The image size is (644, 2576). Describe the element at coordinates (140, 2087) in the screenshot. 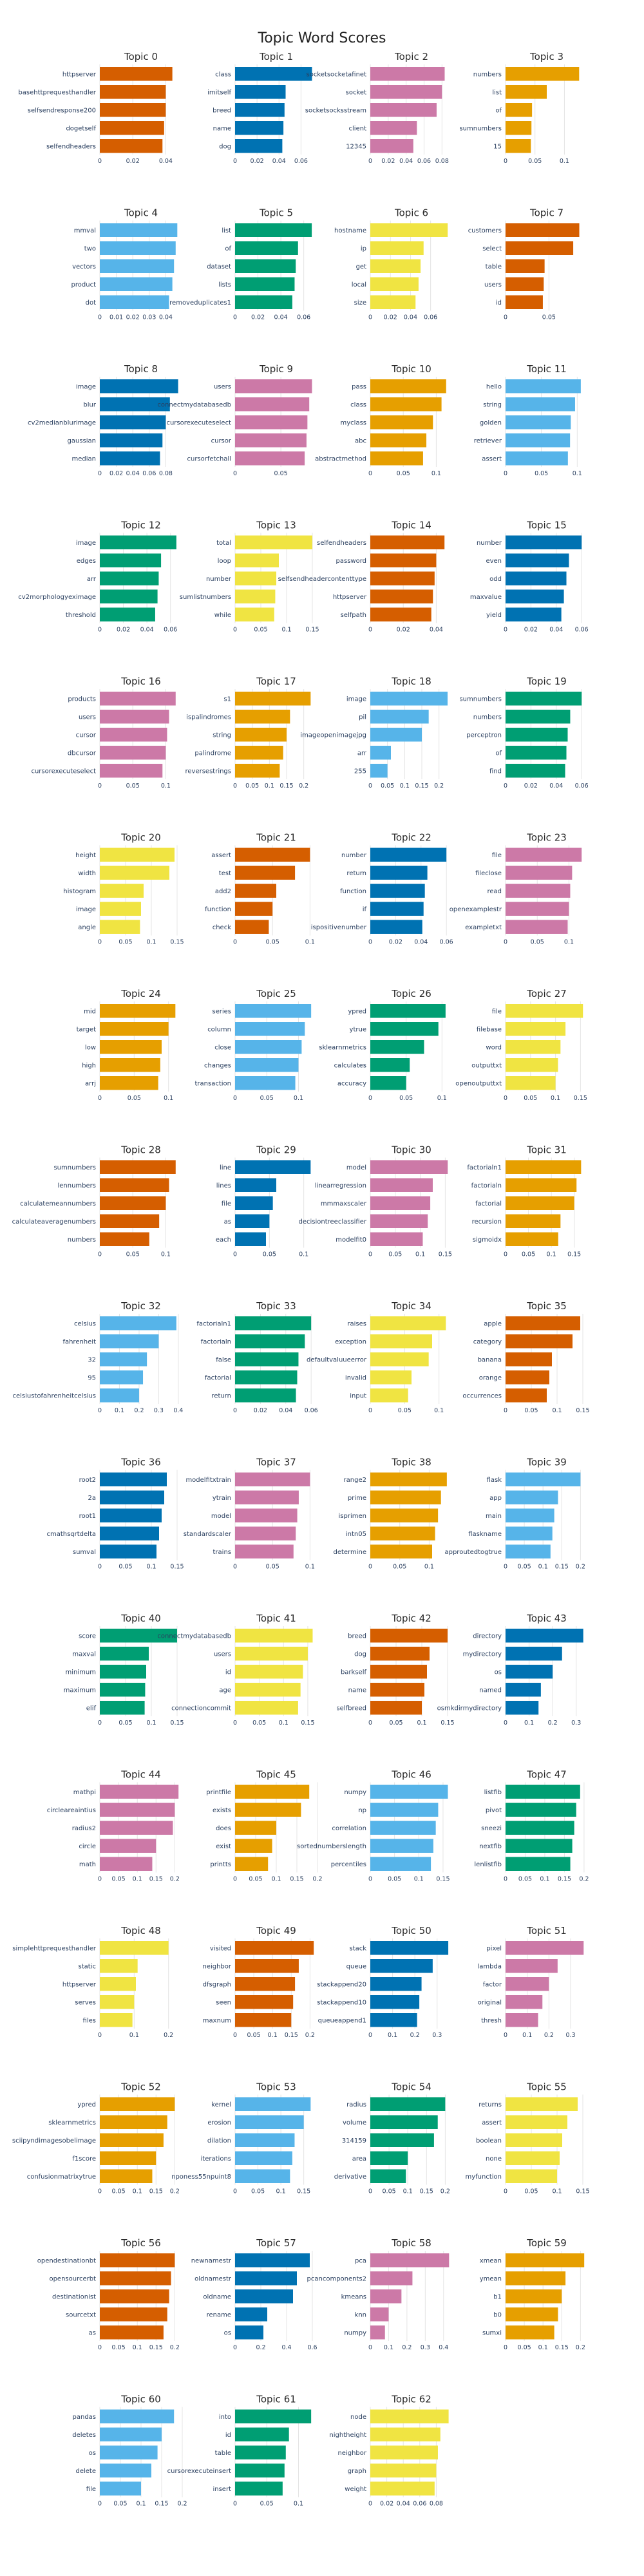

I see `panel-title: Topic 52` at that location.